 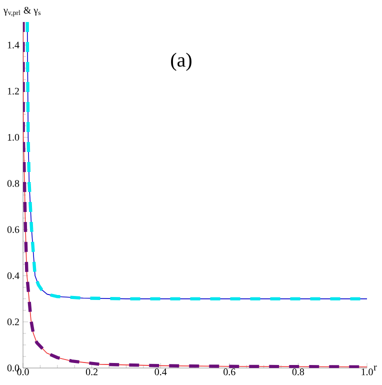 What do you see at coordinates (298, 372) in the screenshot?
I see `x-tick-label: 0.8` at bounding box center [298, 372].